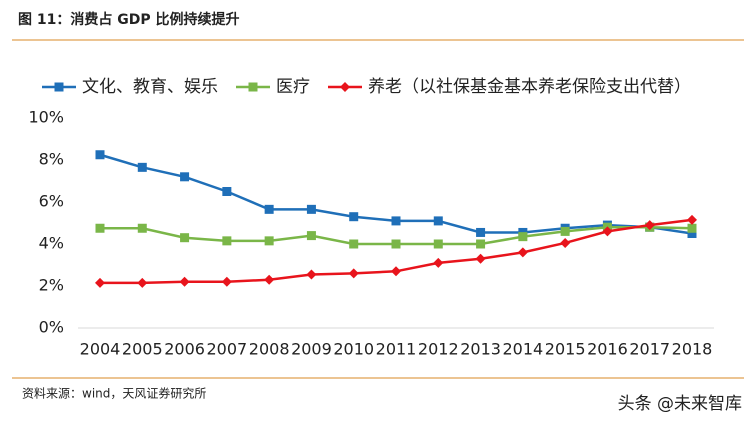 Image resolution: width=754 pixels, height=425 pixels. Describe the element at coordinates (51, 285) in the screenshot. I see `y-tick-label: 2%` at that location.